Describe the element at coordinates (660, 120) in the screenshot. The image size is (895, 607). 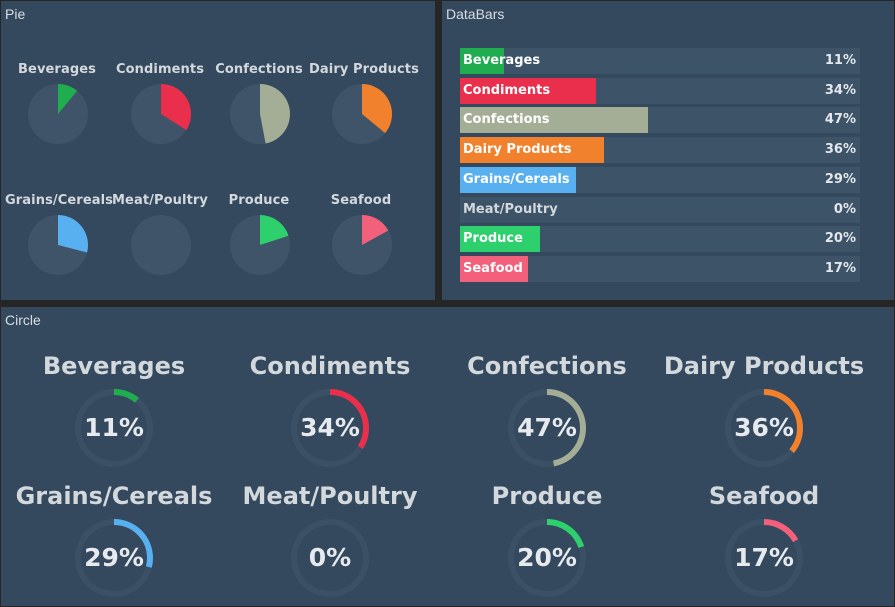
I see `databar-row-confections: Confections 47%` at that location.